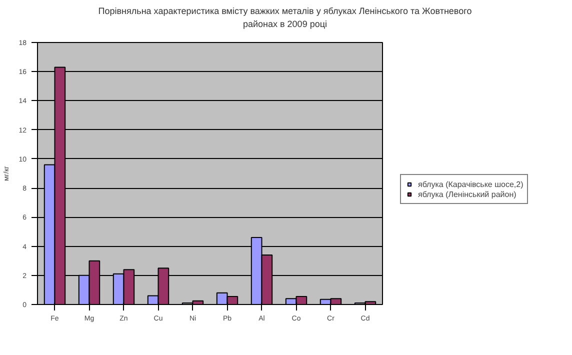 The width and height of the screenshot is (572, 355). What do you see at coordinates (467, 194) in the screenshot?
I see `legend-label: яблука (Ленінський район)` at bounding box center [467, 194].